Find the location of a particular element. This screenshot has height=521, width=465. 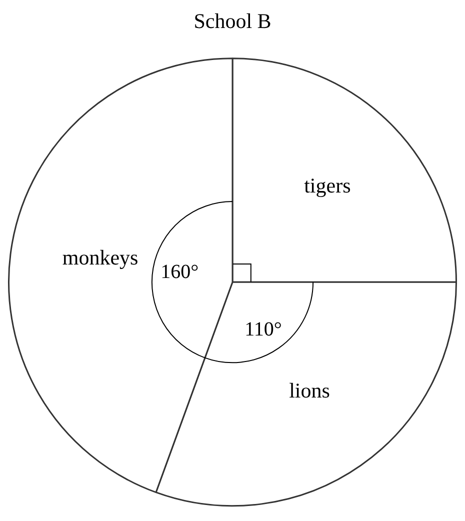

slice-label: lions is located at coordinates (309, 390).